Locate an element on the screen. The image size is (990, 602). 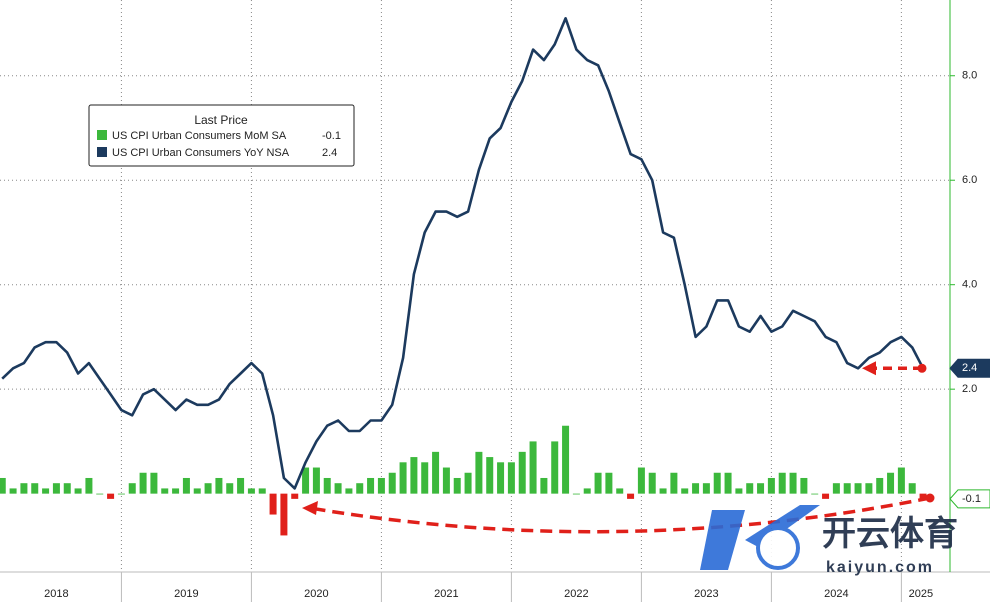
y-tick-label: 4.0 is located at coordinates (969, 285).